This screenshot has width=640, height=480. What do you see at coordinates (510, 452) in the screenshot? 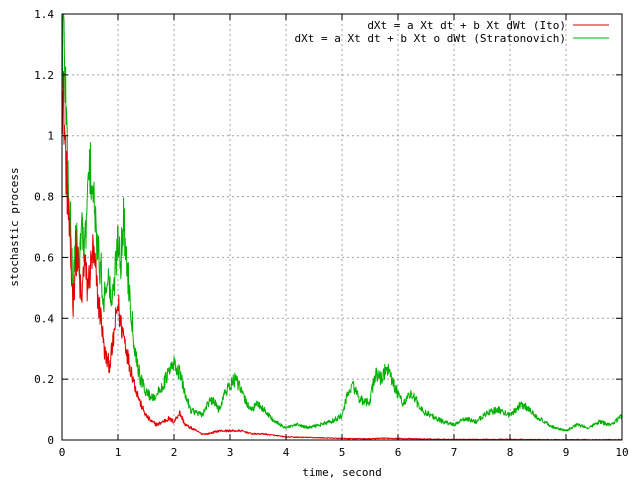
I see `x-tick-label: 8` at bounding box center [510, 452].